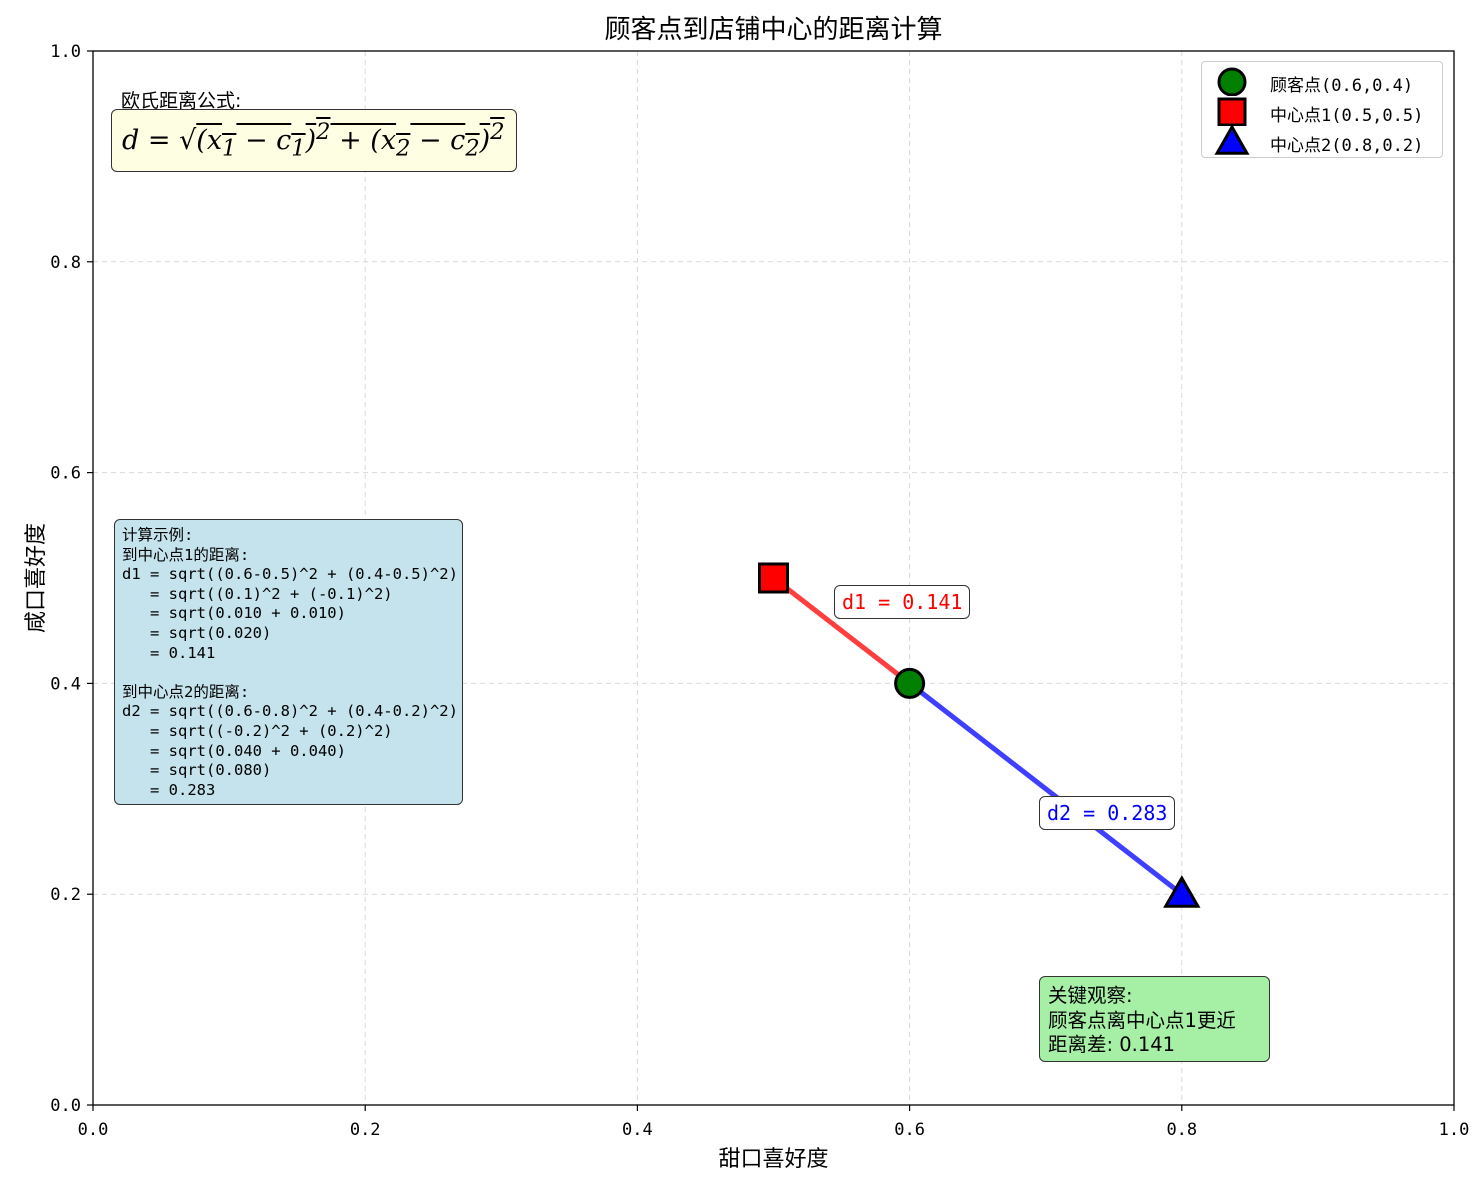  What do you see at coordinates (93, 1130) in the screenshot?
I see `x-tick-label: 0.0` at bounding box center [93, 1130].